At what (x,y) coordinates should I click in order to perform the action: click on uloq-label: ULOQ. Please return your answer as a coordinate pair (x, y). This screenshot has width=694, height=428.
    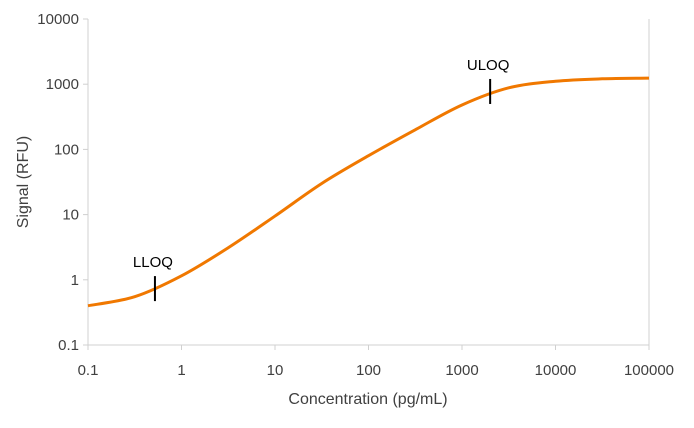
    Looking at the image, I should click on (488, 65).